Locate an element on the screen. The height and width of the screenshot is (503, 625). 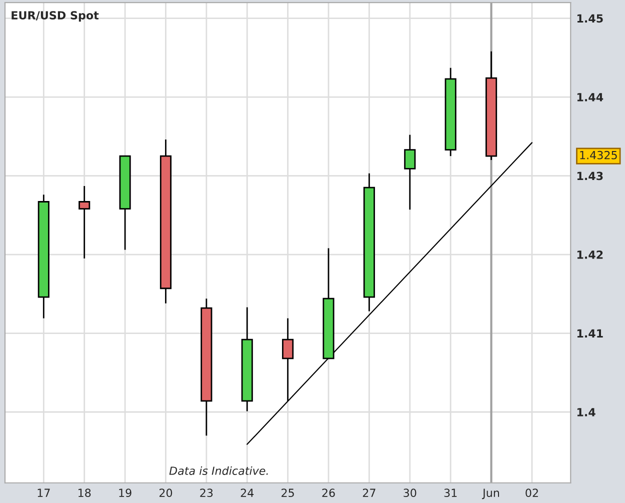
y-tick-label: 1.41 is located at coordinates (590, 333).